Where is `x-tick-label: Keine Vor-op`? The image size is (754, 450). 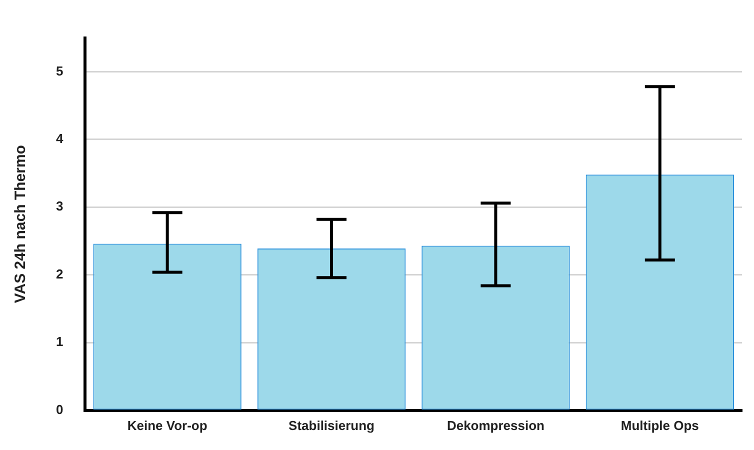 x-tick-label: Keine Vor-op is located at coordinates (167, 425).